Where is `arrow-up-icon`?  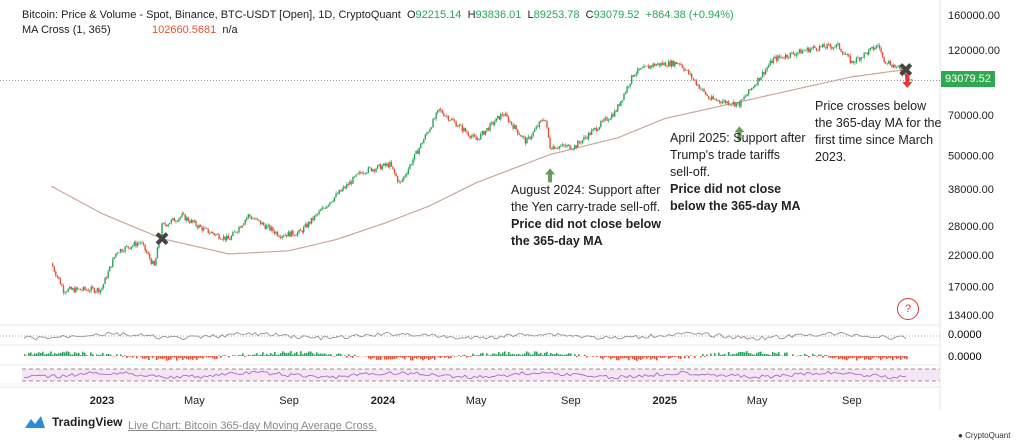
arrow-up-icon is located at coordinates (739, 133).